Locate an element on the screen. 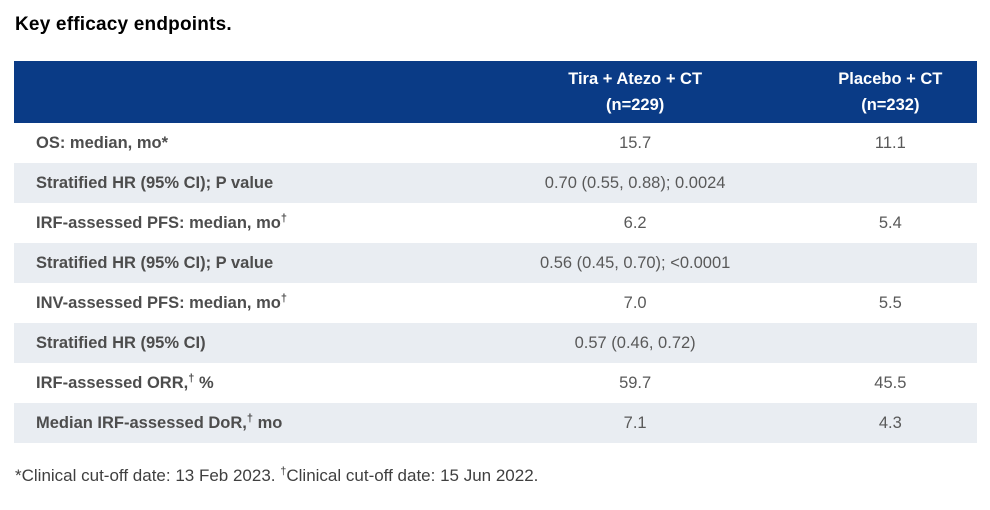 This screenshot has width=990, height=510. header-arm2-name: Placebo + CT is located at coordinates (890, 78).